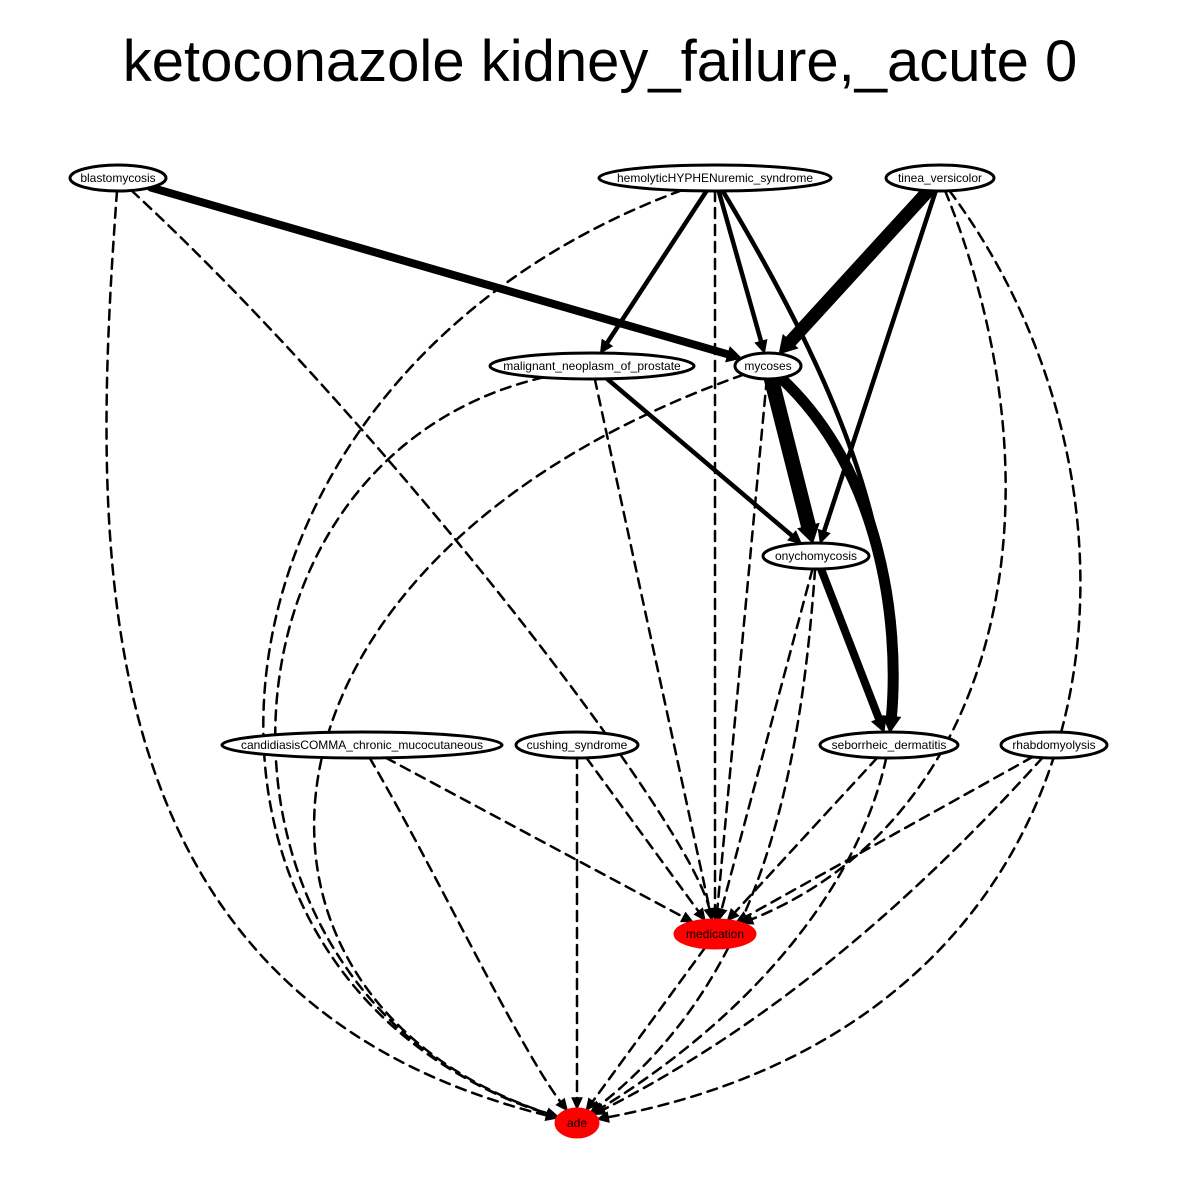 This screenshot has height=1200, width=1200. Describe the element at coordinates (808, 533) in the screenshot. I see `arrowhead-mycoses-to-onycho` at that location.